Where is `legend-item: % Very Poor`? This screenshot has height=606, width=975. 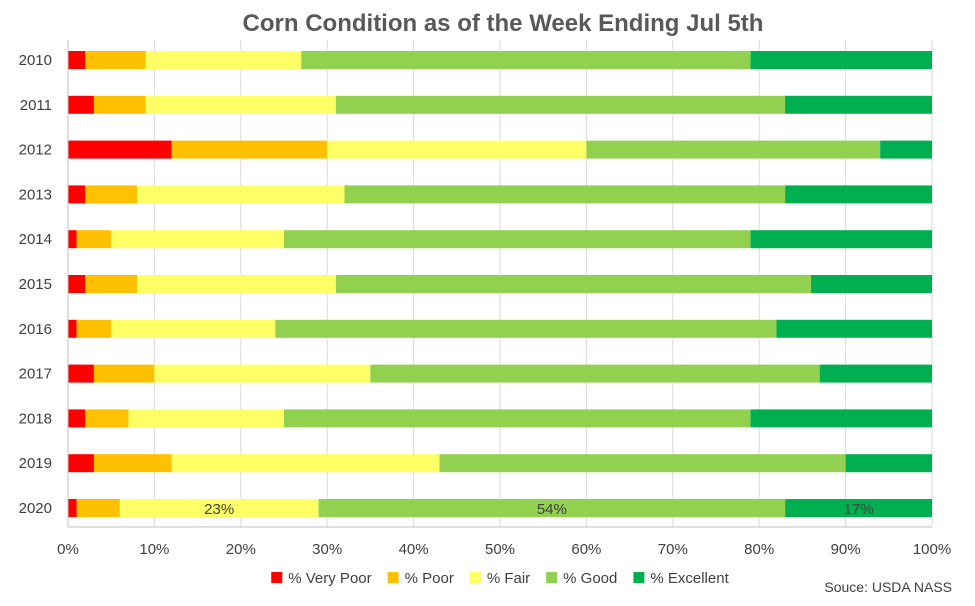 legend-item: % Very Poor is located at coordinates (321, 578).